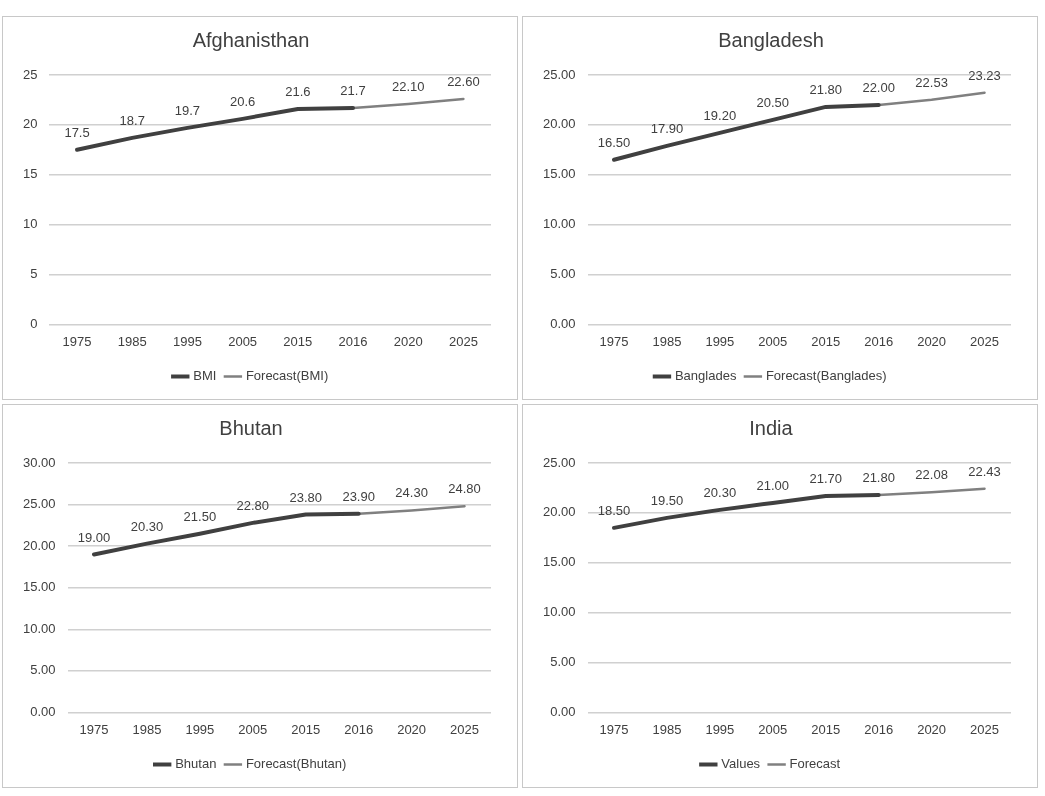  What do you see at coordinates (187, 110) in the screenshot?
I see `data-label: 19.7` at bounding box center [187, 110].